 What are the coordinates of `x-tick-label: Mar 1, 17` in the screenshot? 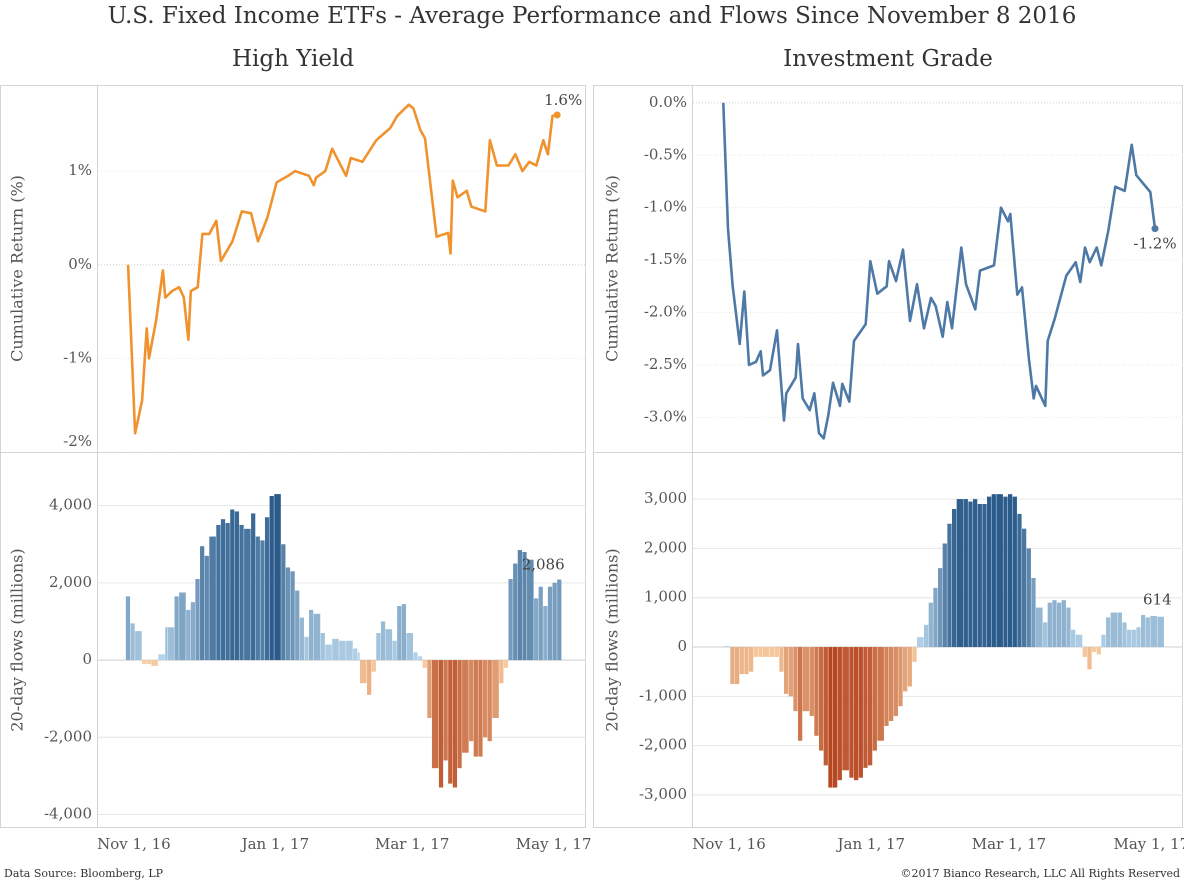 It's located at (412, 844).